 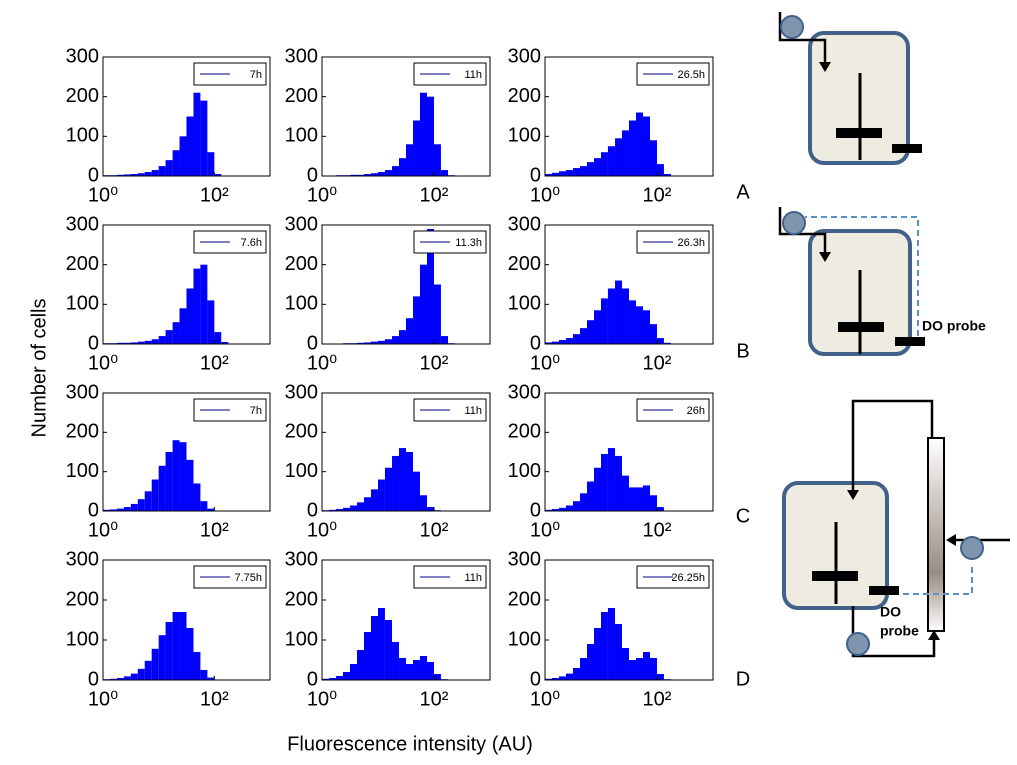 What do you see at coordinates (696, 411) in the screenshot?
I see `legend-label: 26h` at bounding box center [696, 411].